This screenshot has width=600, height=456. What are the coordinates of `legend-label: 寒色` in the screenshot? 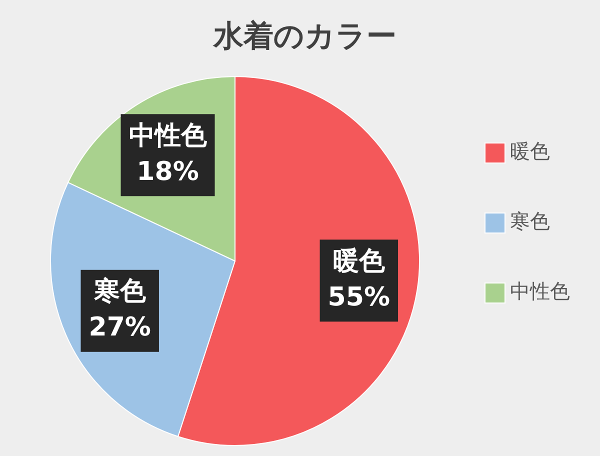 It's located at (530, 221).